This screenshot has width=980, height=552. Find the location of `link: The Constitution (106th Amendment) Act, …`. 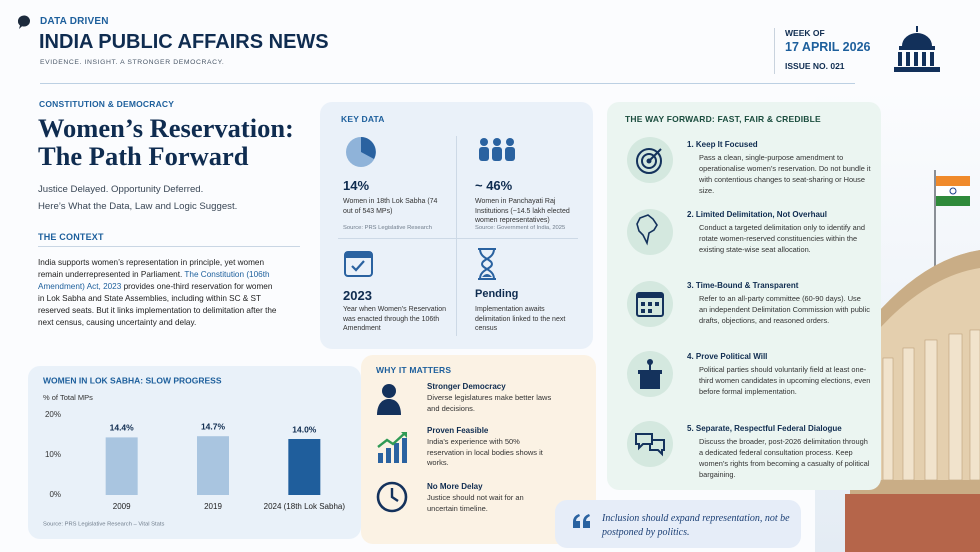

link: The Constitution (106th Amendment) Act, … is located at coordinates (154, 280).